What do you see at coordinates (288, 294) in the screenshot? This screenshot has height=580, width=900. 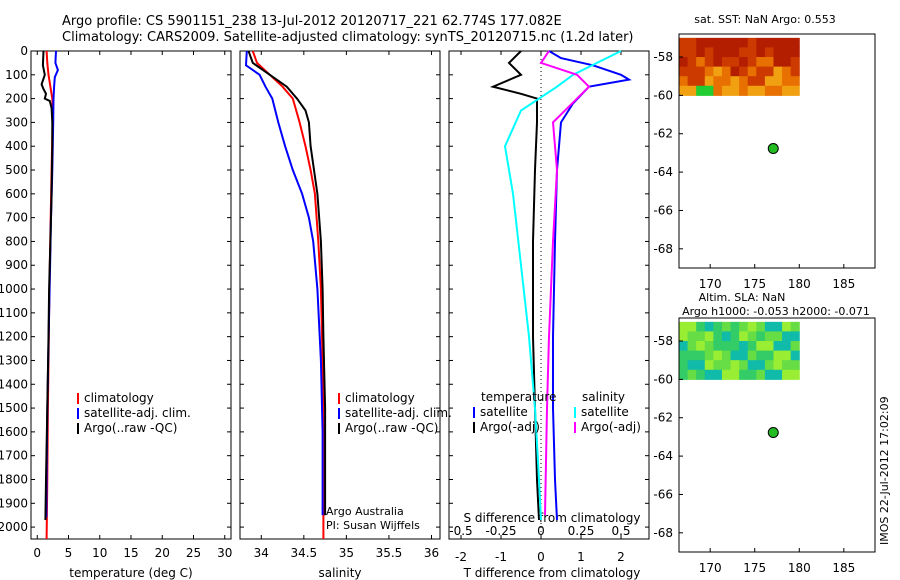 I see `sal-series-climatology` at bounding box center [288, 294].